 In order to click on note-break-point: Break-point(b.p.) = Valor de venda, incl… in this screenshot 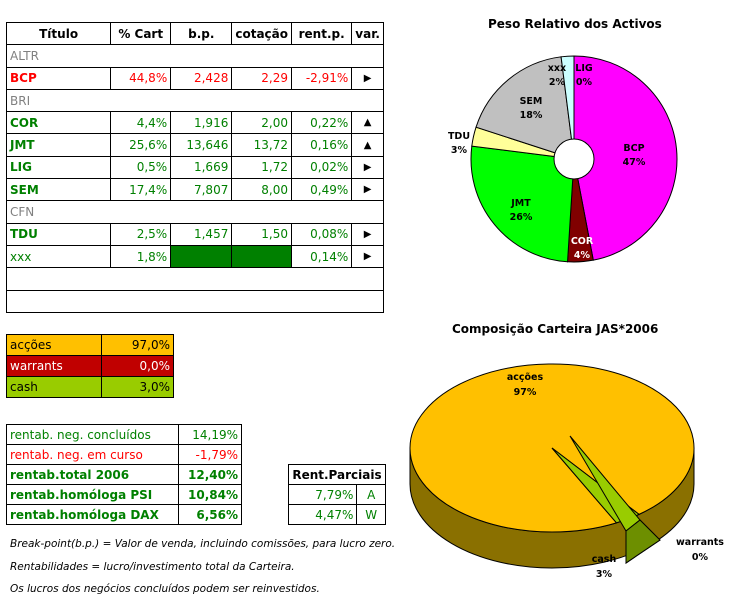, I will do `click(203, 544)`.